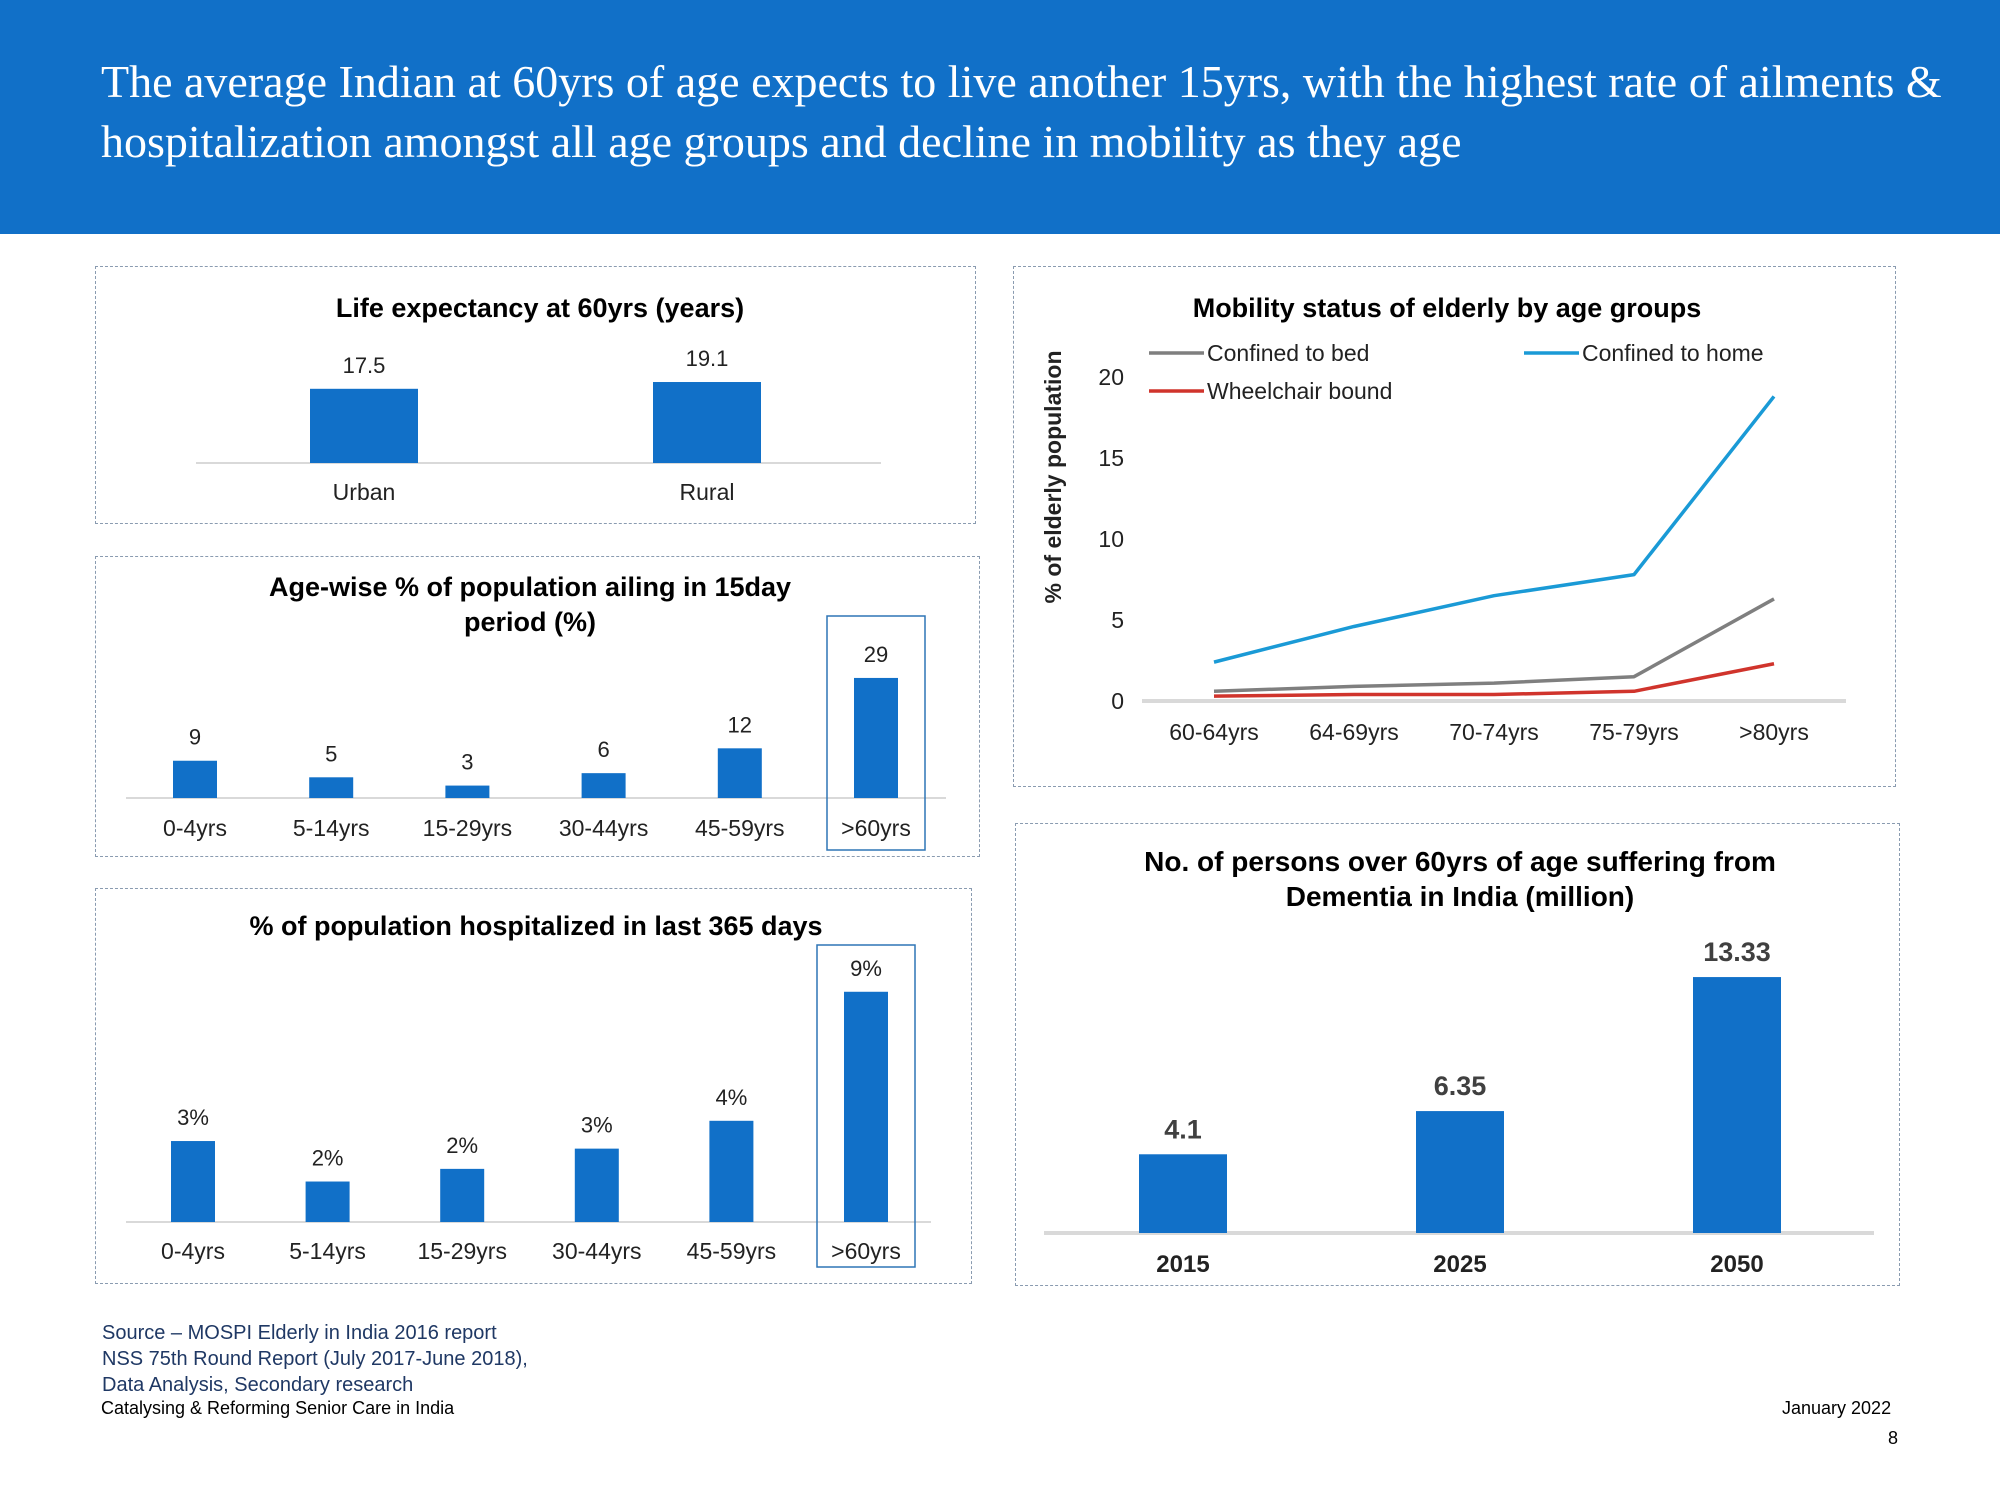 Image resolution: width=2000 pixels, height=1500 pixels. What do you see at coordinates (1460, 896) in the screenshot?
I see `chart-title: Dementia in India (million)` at bounding box center [1460, 896].